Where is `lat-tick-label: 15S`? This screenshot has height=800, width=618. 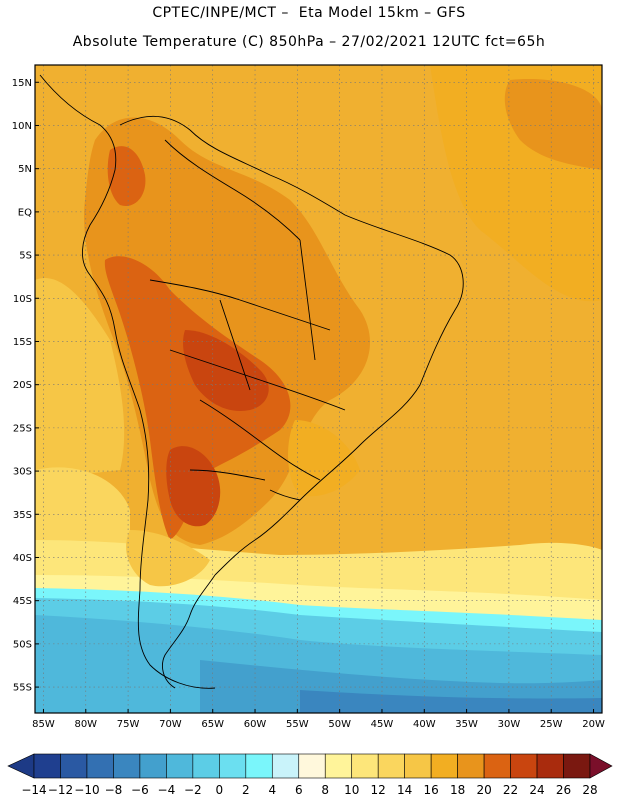 lat-tick-label: 15S is located at coordinates (22, 342).